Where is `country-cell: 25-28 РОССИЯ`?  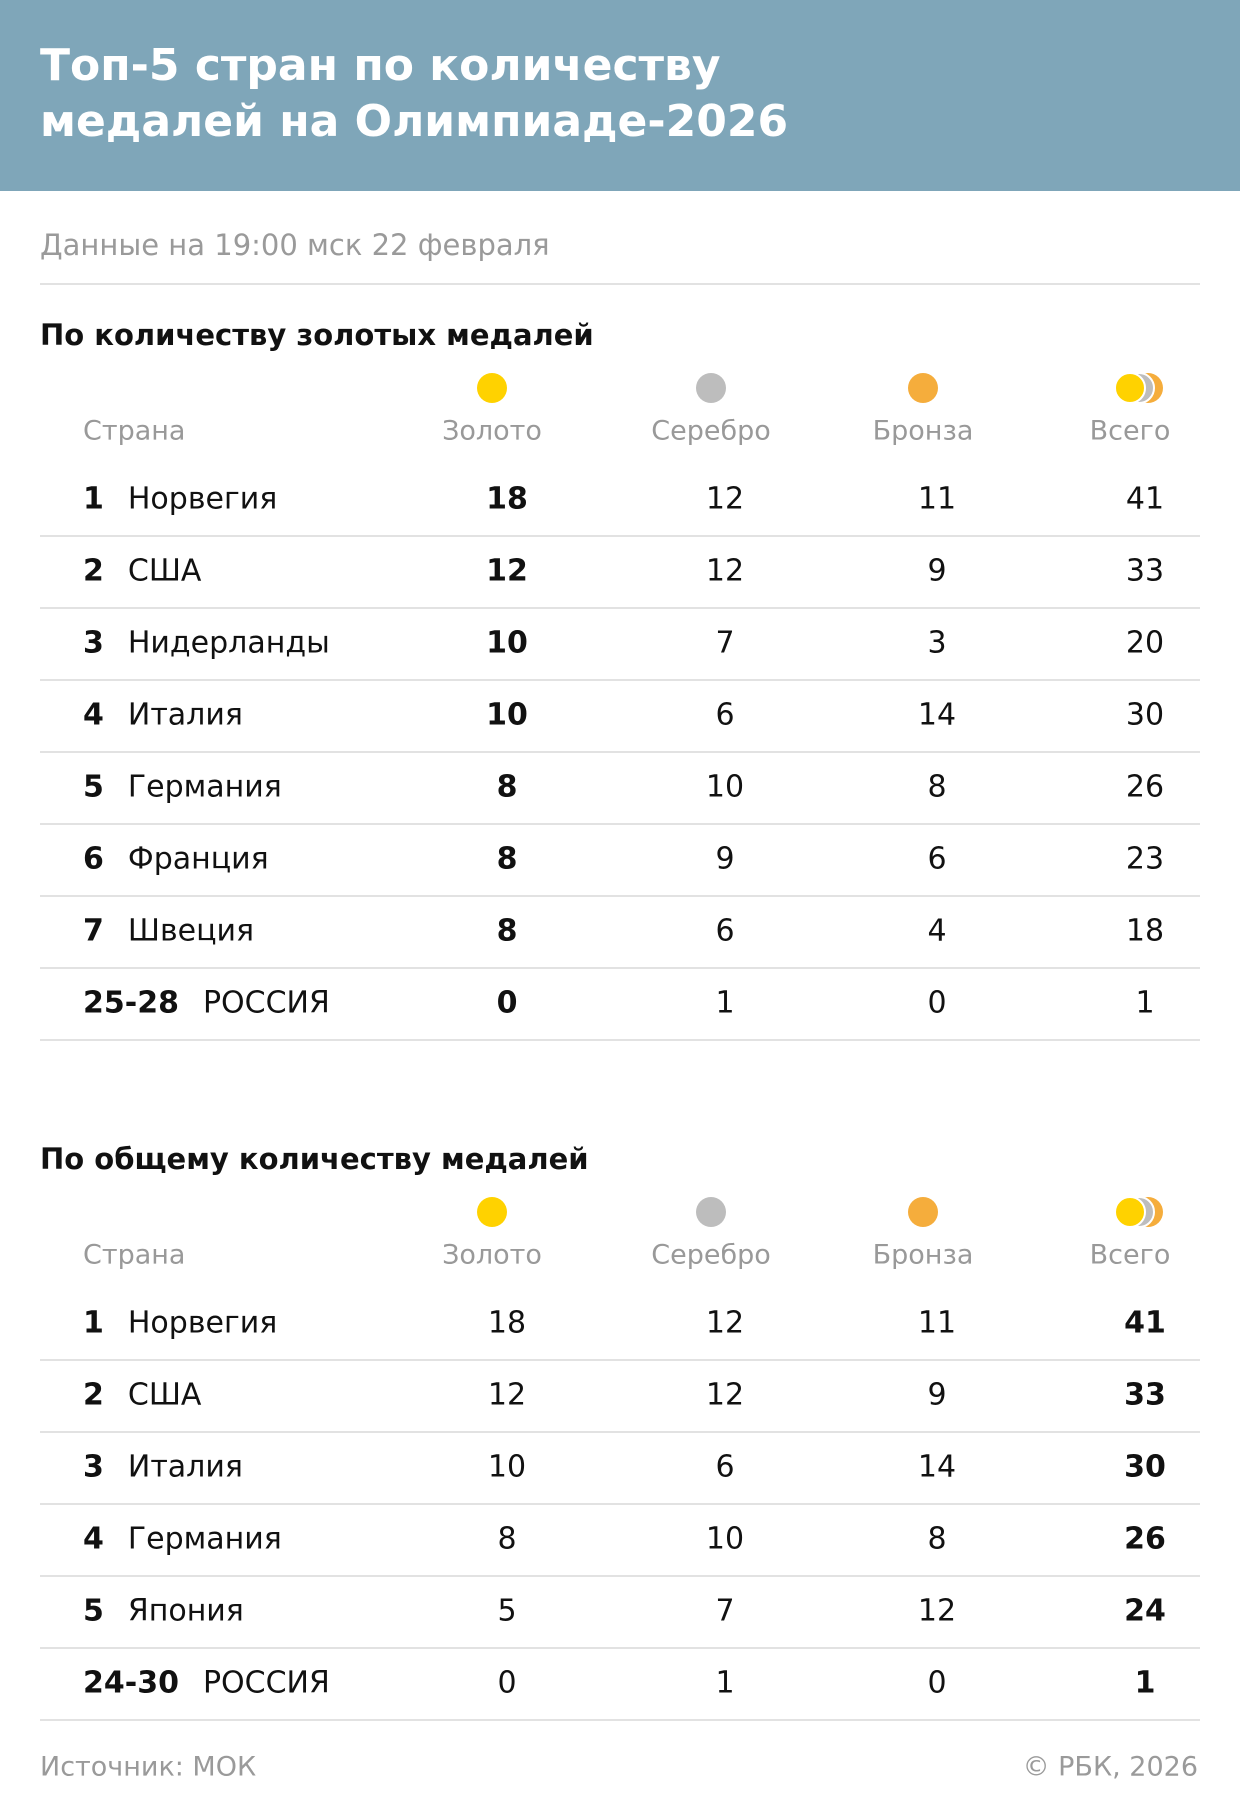 country-cell: 25-28 РОССИЯ is located at coordinates (206, 1003).